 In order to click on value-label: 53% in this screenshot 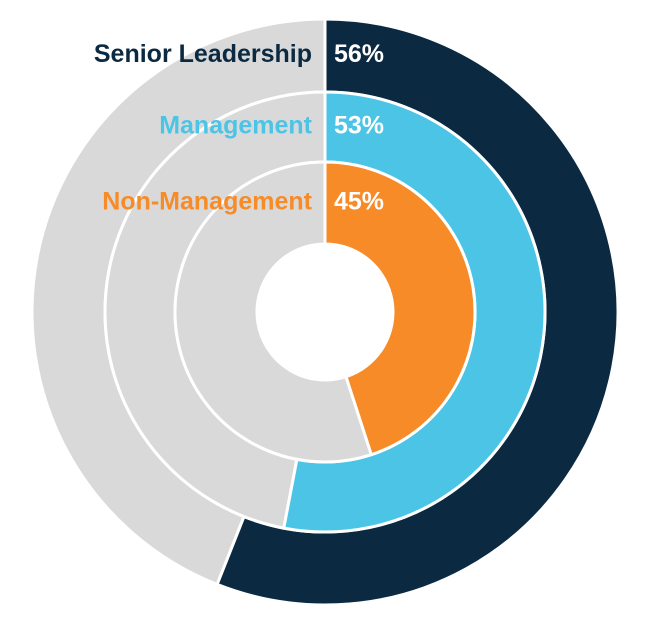, I will do `click(359, 126)`.